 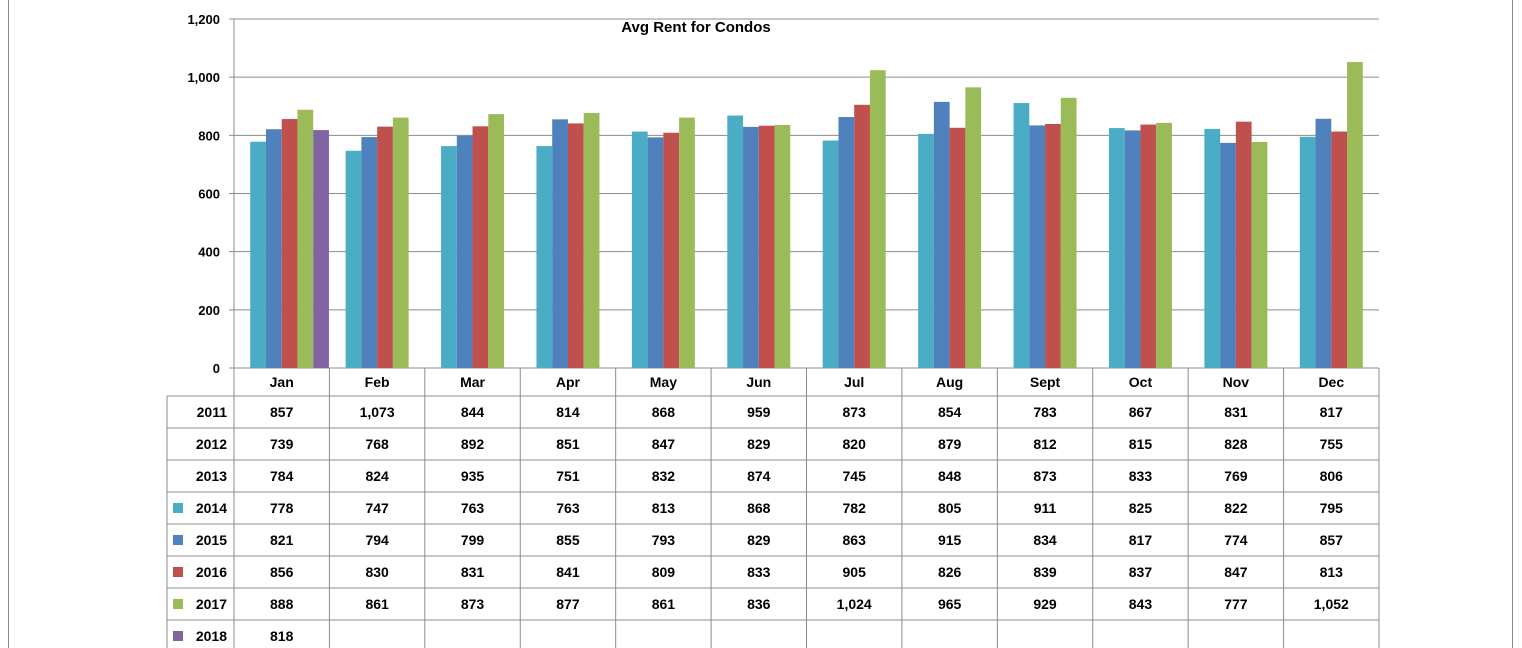 I want to click on data-table-cell: 795, so click(x=1332, y=508).